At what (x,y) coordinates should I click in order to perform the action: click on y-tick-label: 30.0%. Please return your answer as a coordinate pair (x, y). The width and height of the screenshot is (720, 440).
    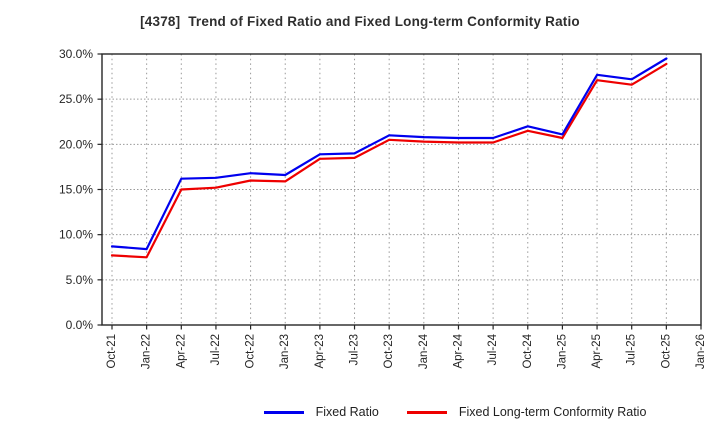
    Looking at the image, I should click on (76, 54).